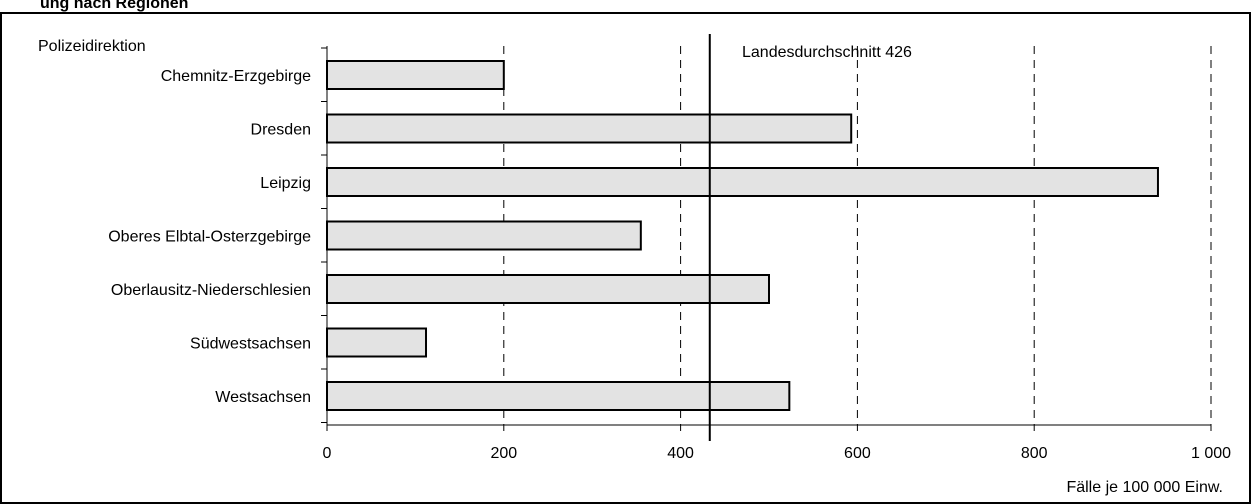 The height and width of the screenshot is (504, 1251). I want to click on x-tick-label: 1 000, so click(1211, 453).